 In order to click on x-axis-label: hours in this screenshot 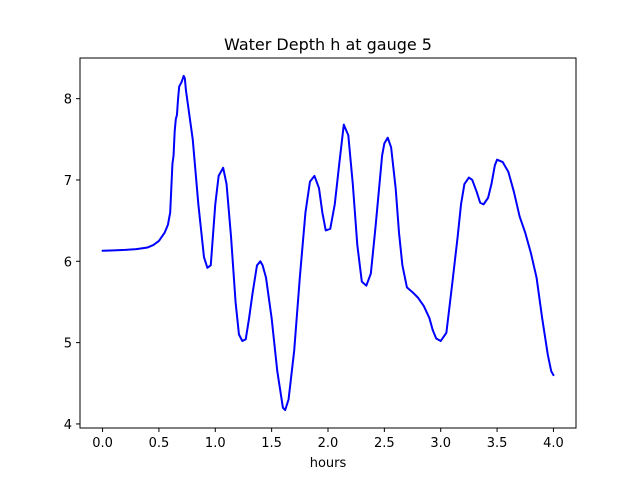, I will do `click(328, 463)`.